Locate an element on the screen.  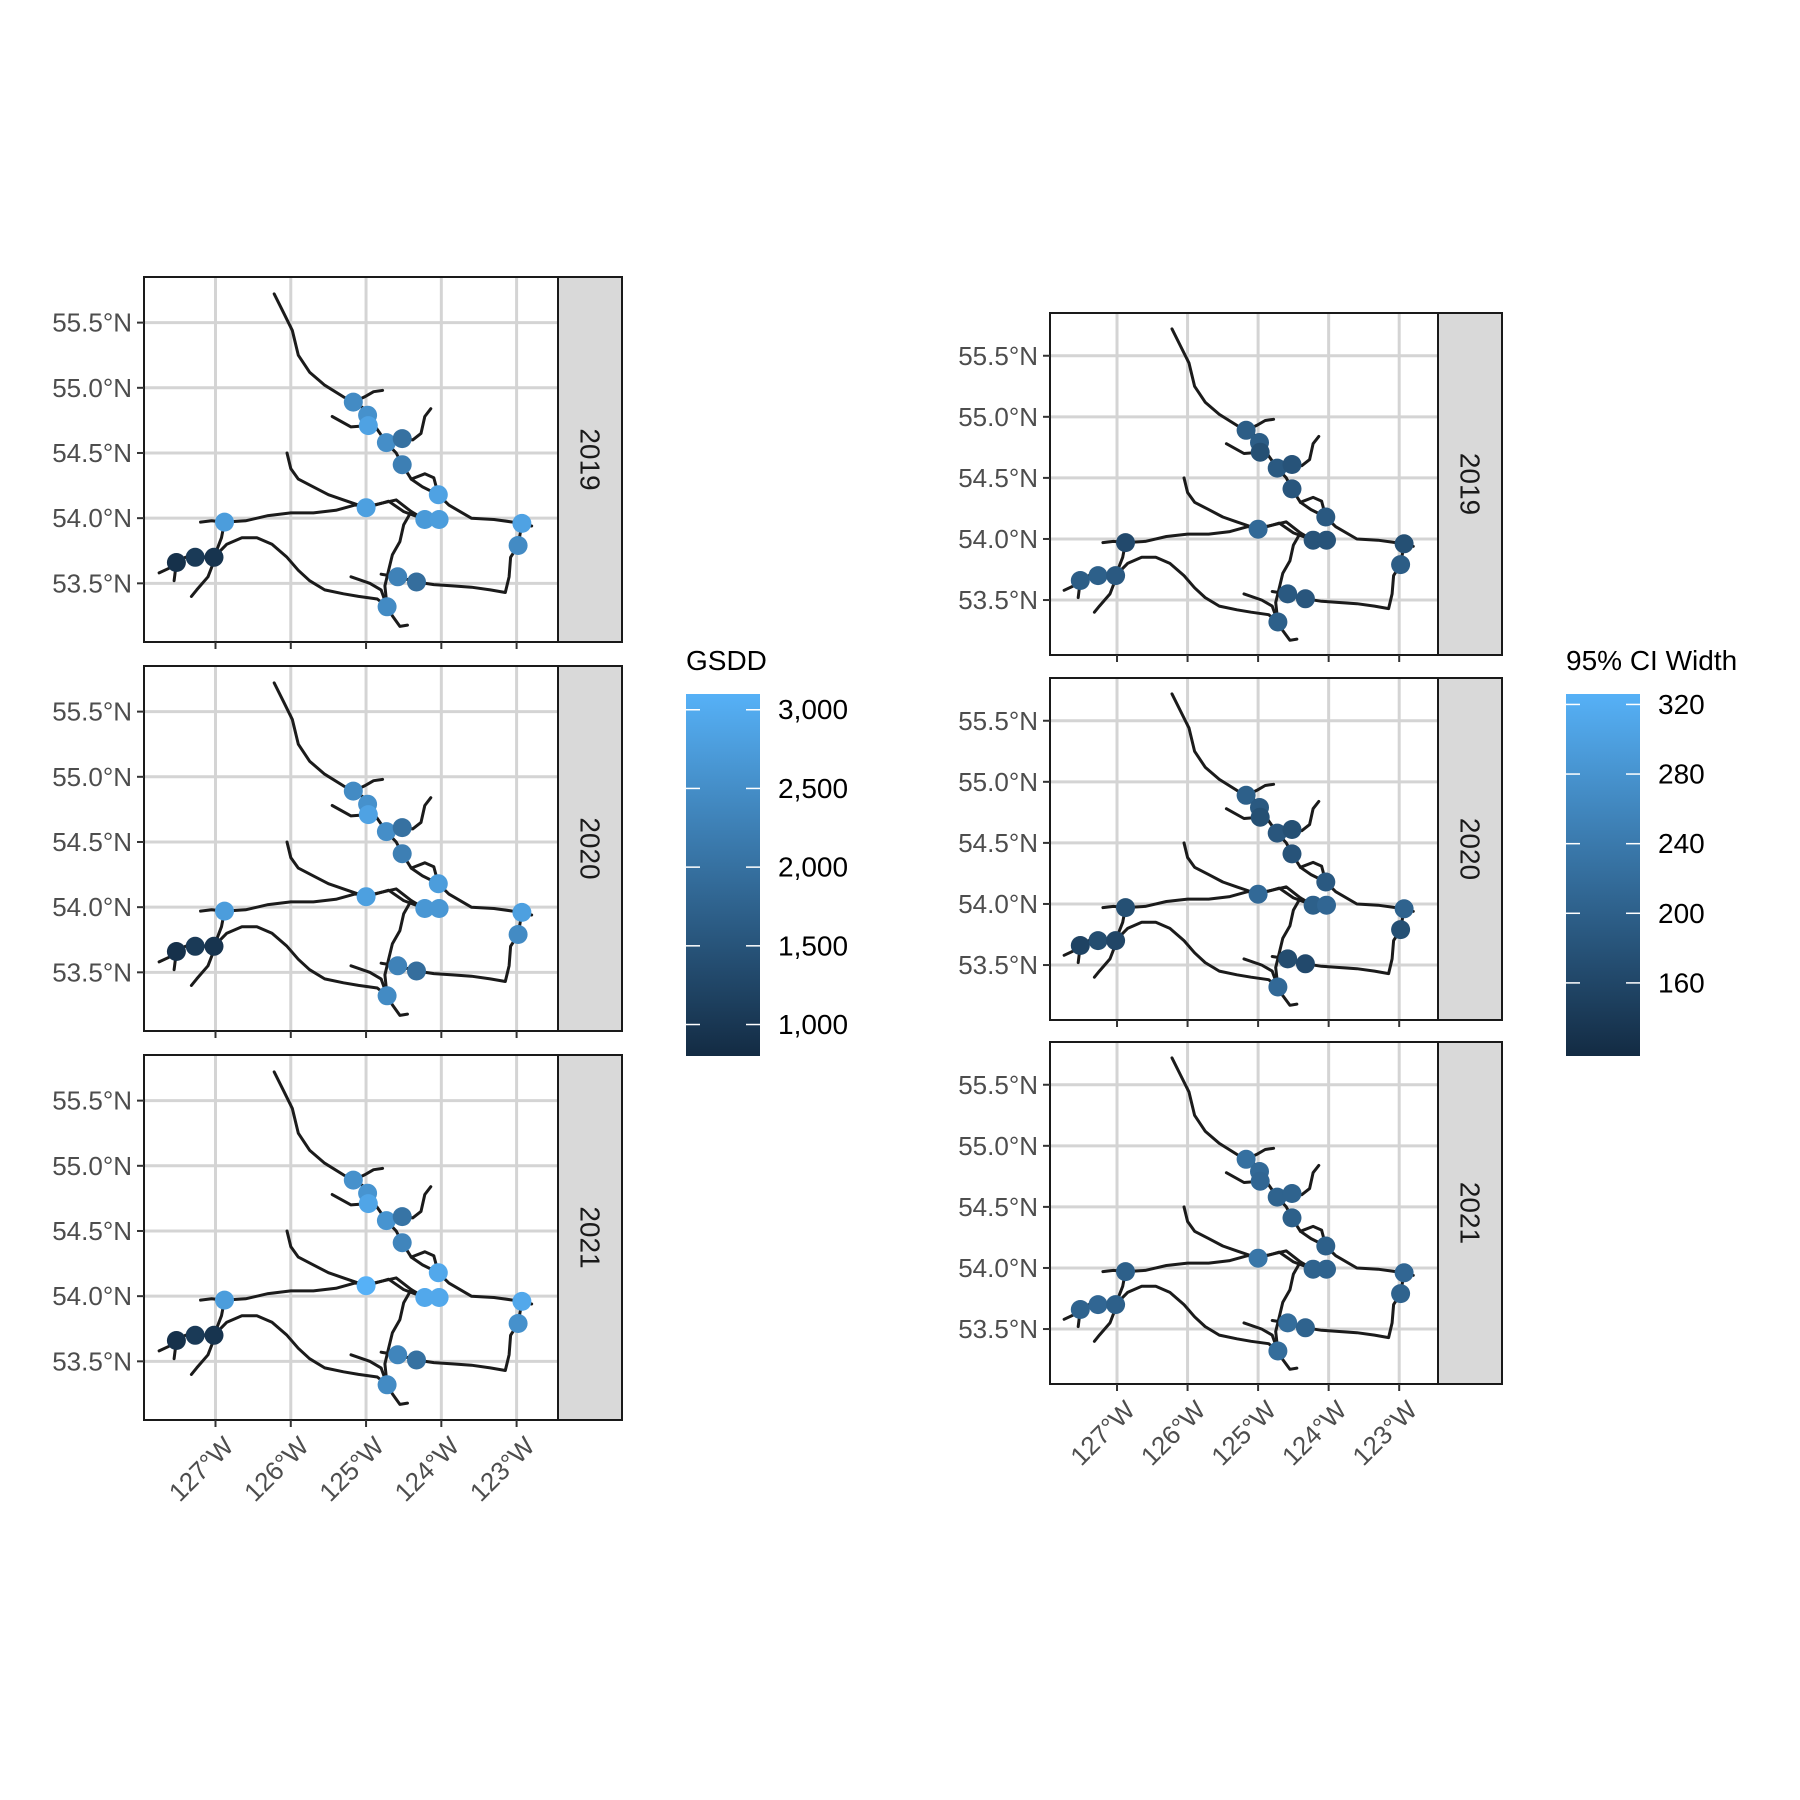
legend-tick-label: 320 is located at coordinates (1681, 704).